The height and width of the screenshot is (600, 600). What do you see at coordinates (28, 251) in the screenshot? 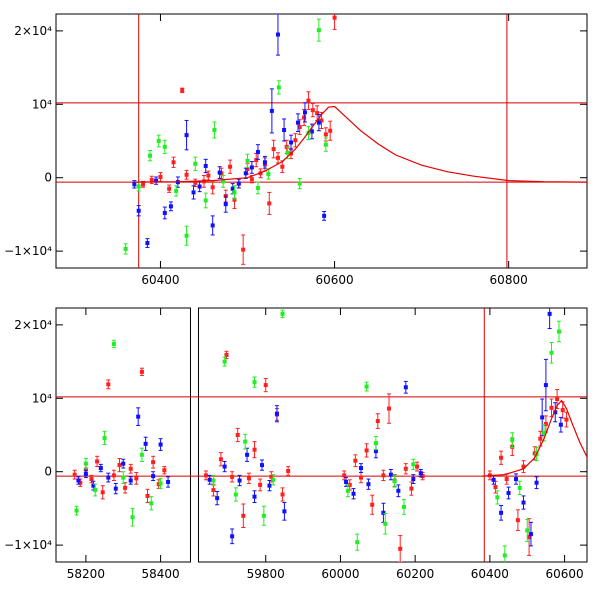
I see `y-tick-label: −1×10⁴` at bounding box center [28, 251].